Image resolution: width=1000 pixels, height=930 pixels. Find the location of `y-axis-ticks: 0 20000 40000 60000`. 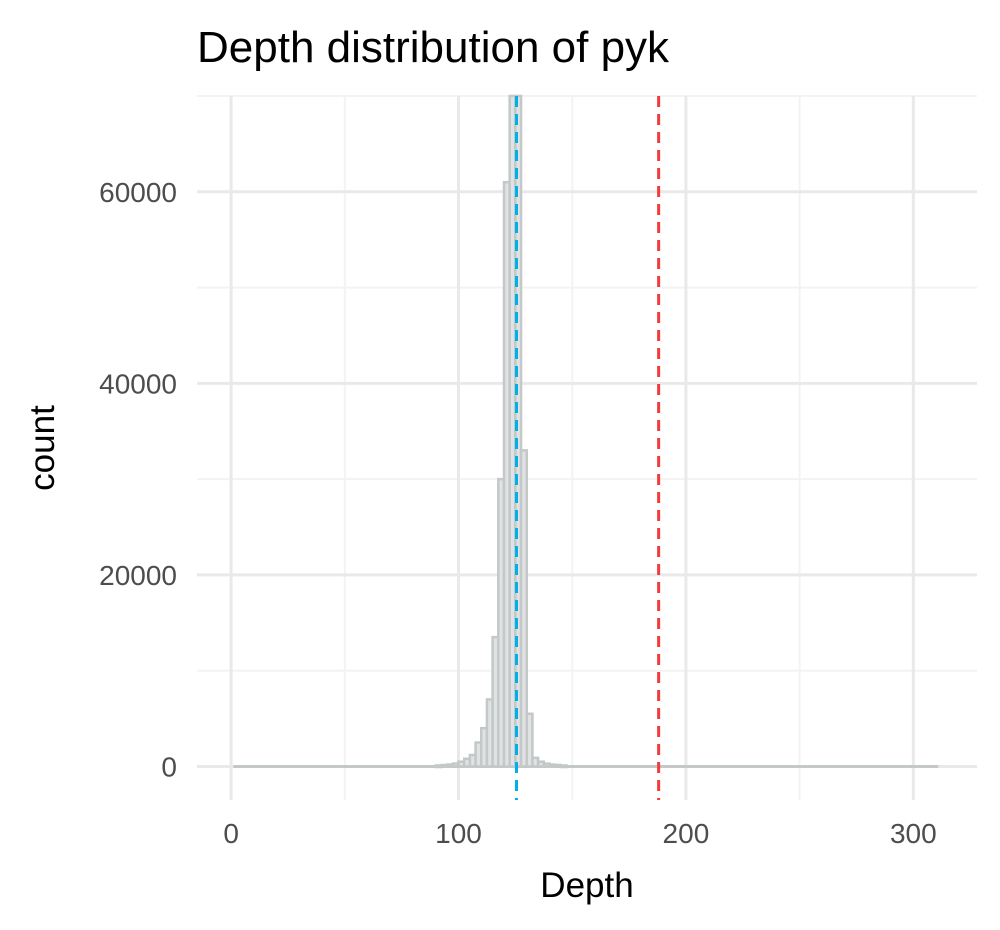

y-axis-ticks: 0 20000 40000 60000 is located at coordinates (138, 480).